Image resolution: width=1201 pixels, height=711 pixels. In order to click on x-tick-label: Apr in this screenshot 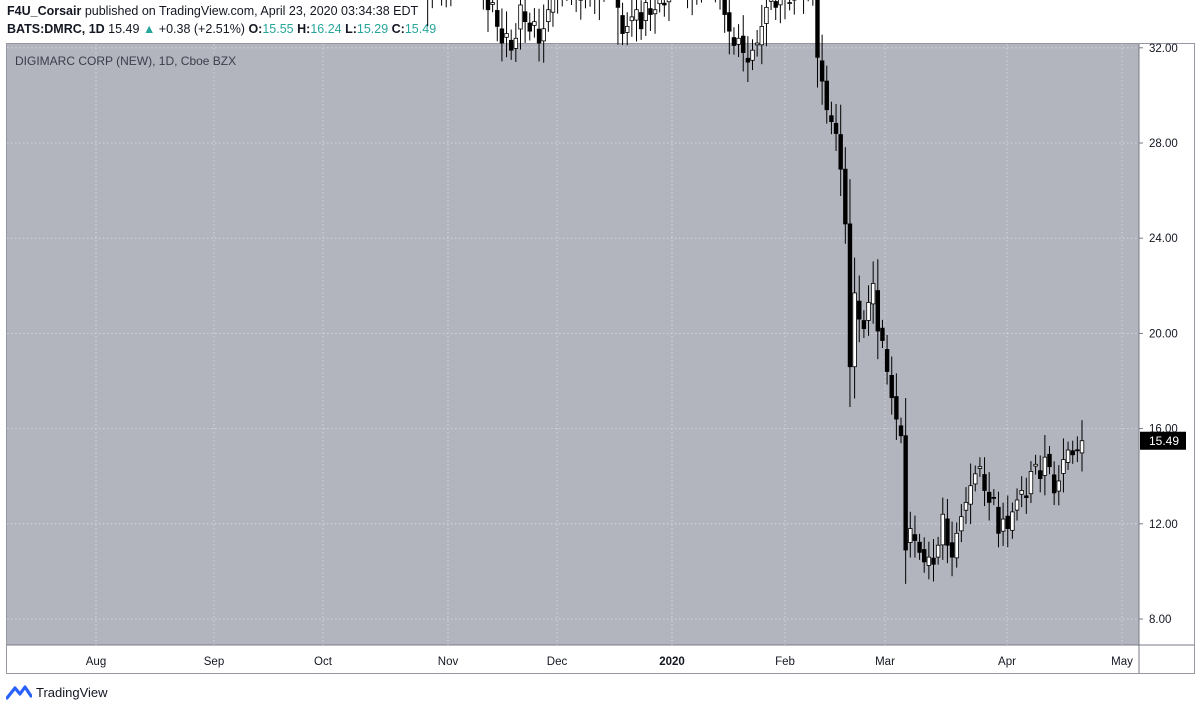, I will do `click(1007, 662)`.